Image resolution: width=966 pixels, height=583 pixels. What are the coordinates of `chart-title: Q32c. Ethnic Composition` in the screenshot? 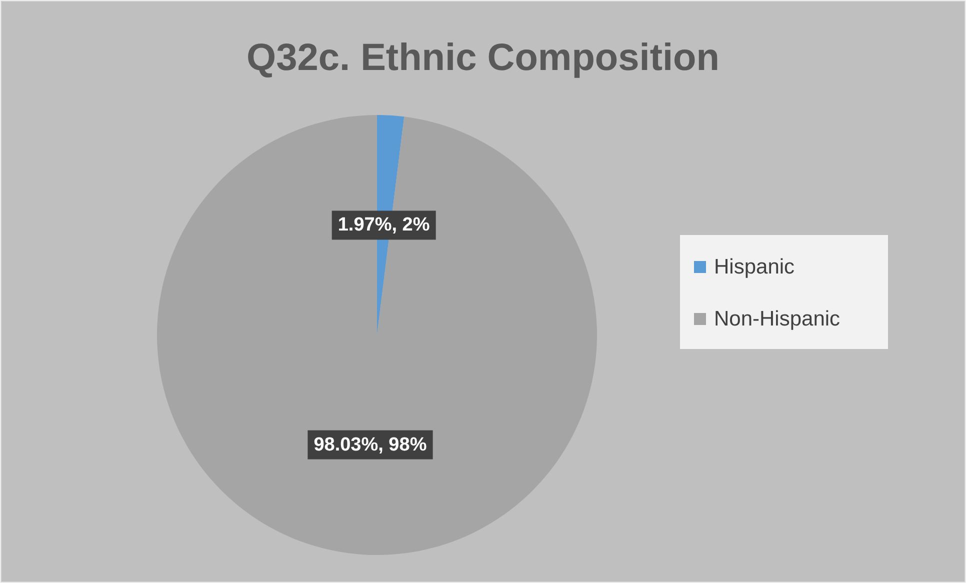 It's located at (483, 58).